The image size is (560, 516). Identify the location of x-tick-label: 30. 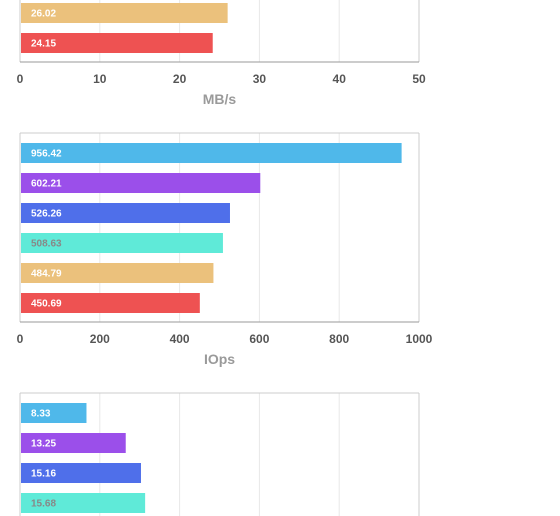
(260, 79).